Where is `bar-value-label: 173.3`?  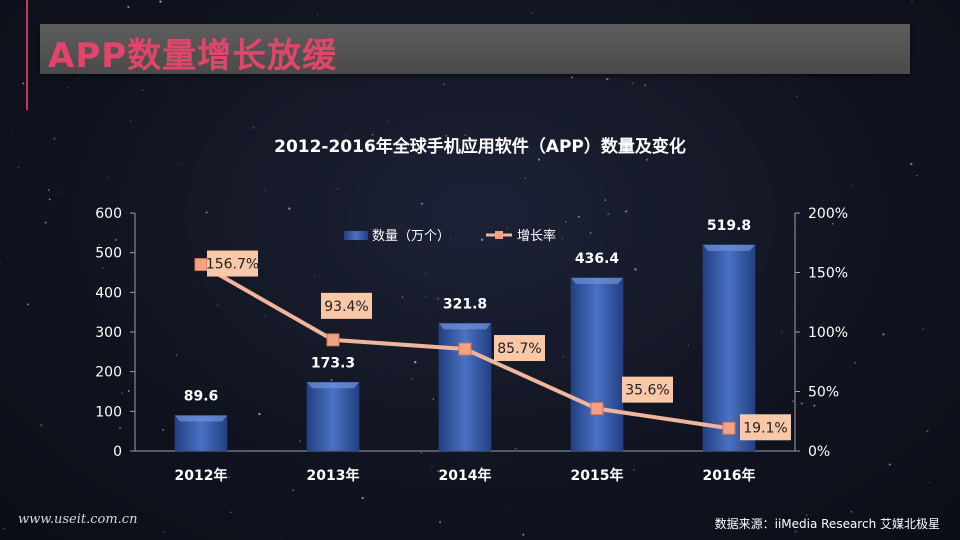
bar-value-label: 173.3 is located at coordinates (333, 363).